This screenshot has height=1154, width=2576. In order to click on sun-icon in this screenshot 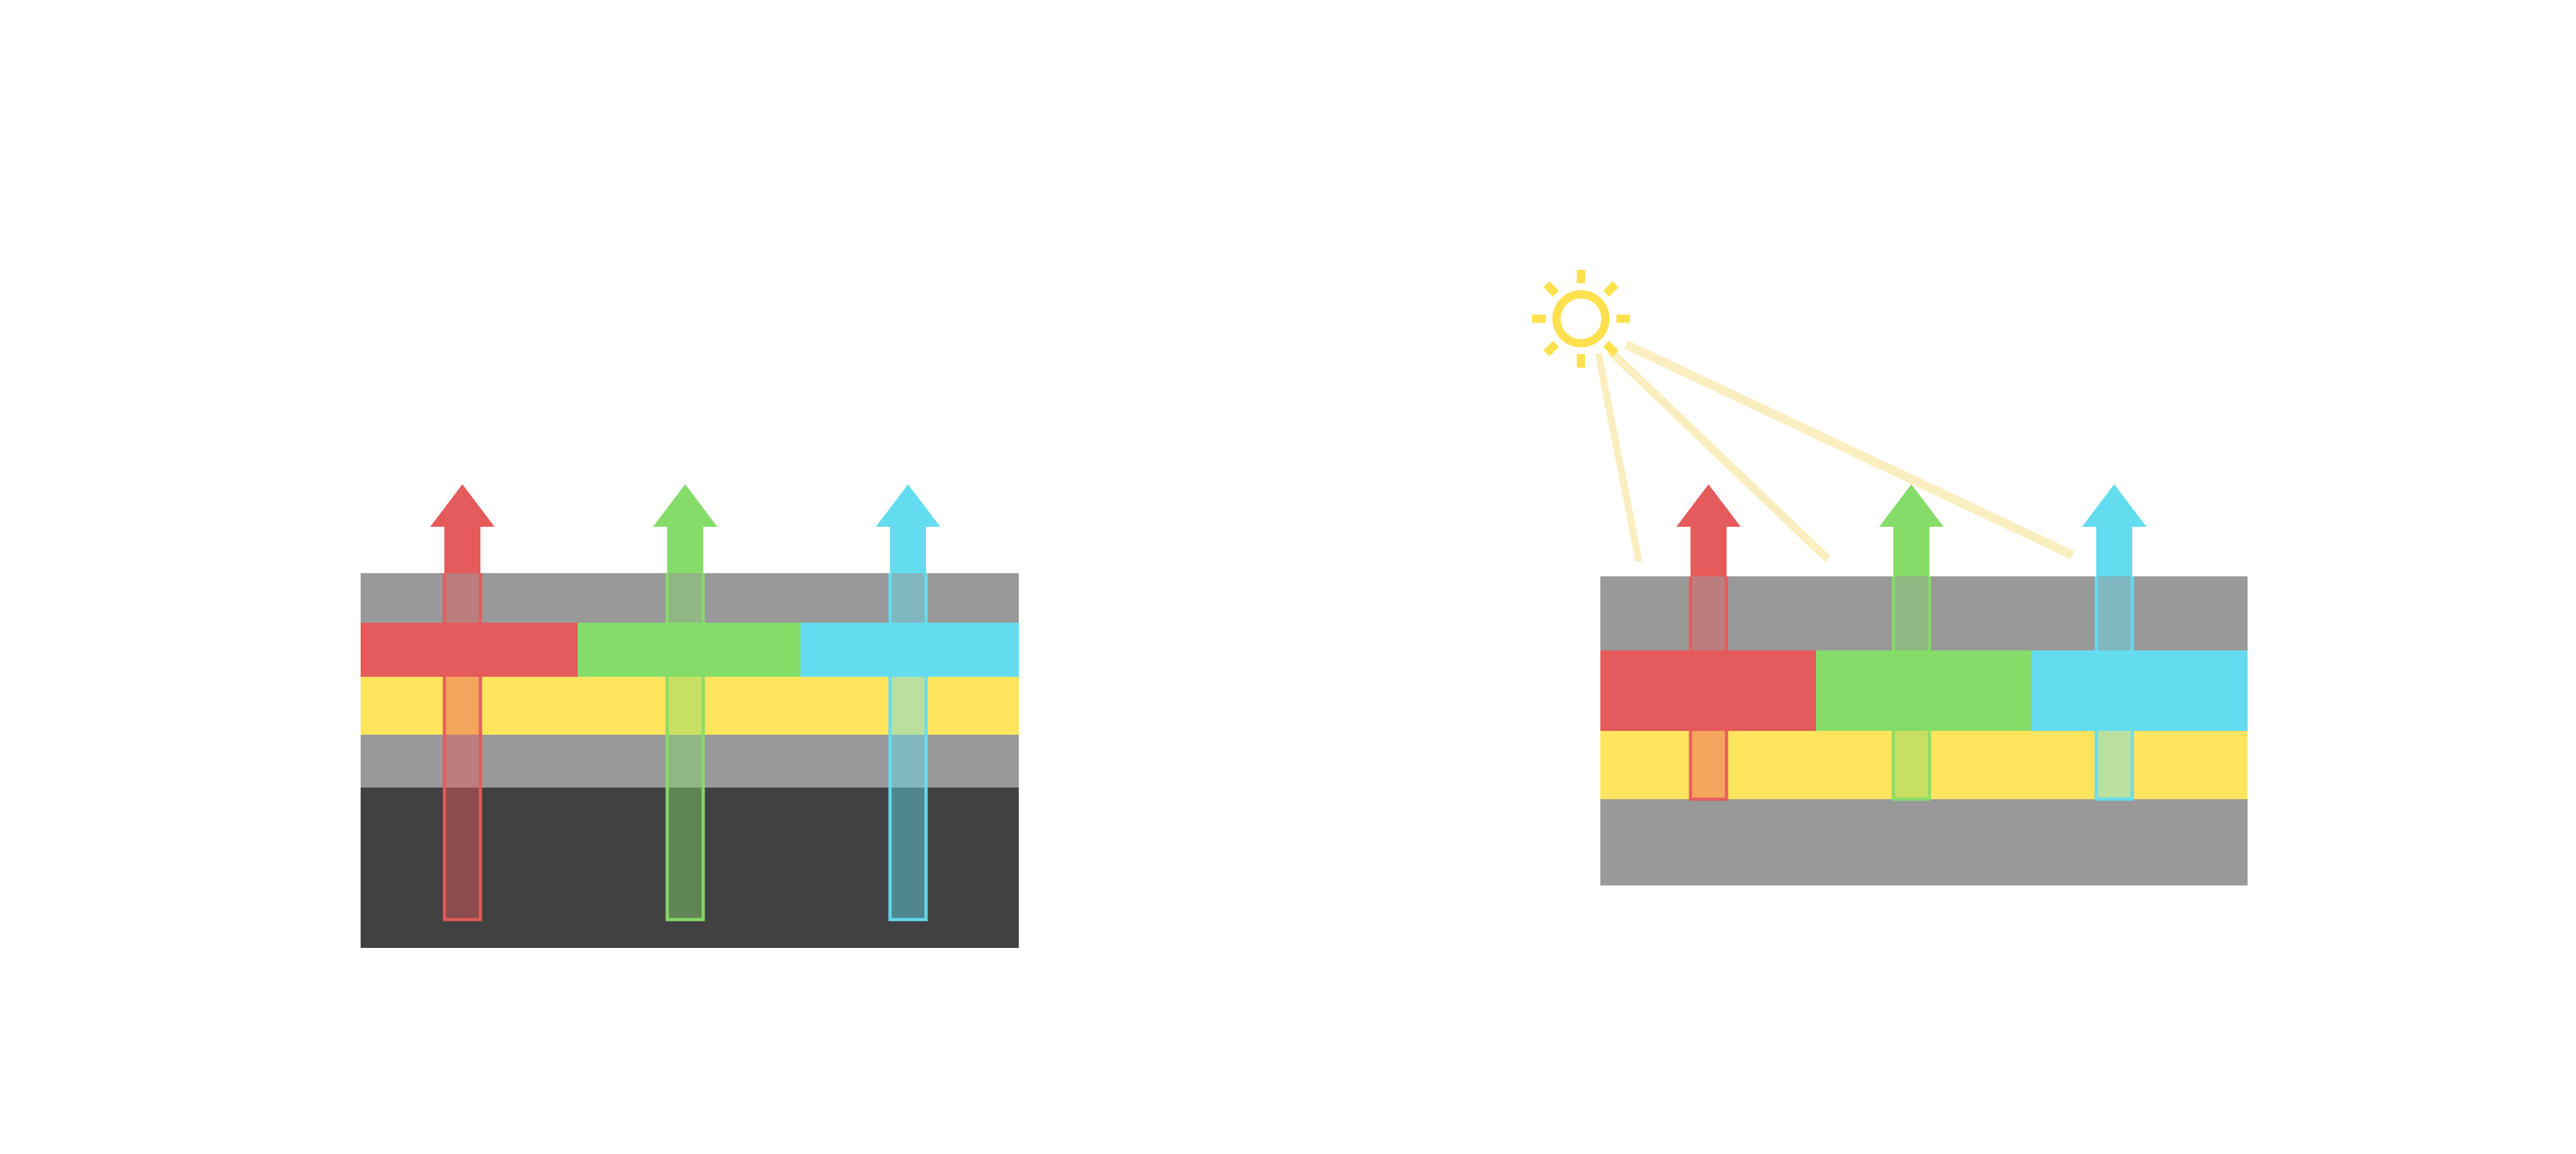, I will do `click(1581, 319)`.